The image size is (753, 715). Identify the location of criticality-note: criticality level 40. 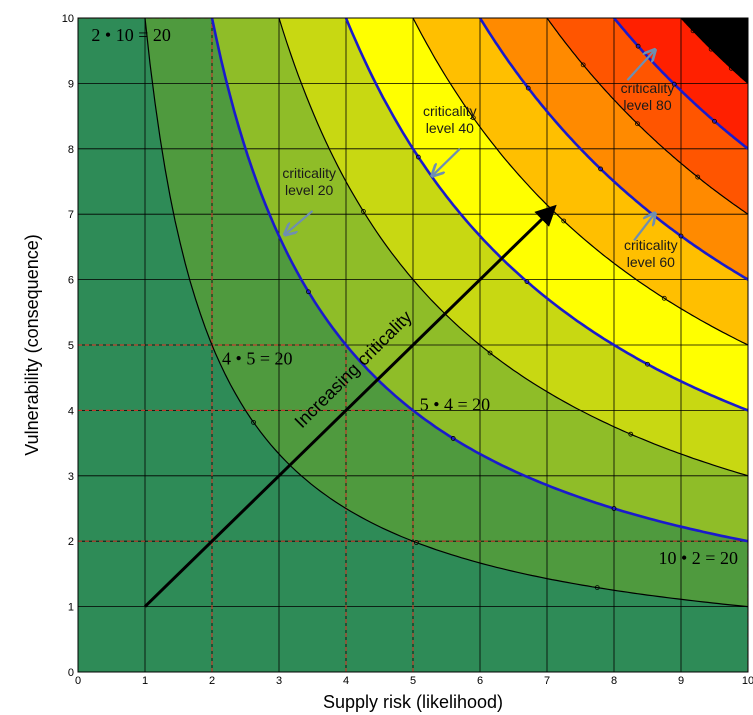
(450, 119).